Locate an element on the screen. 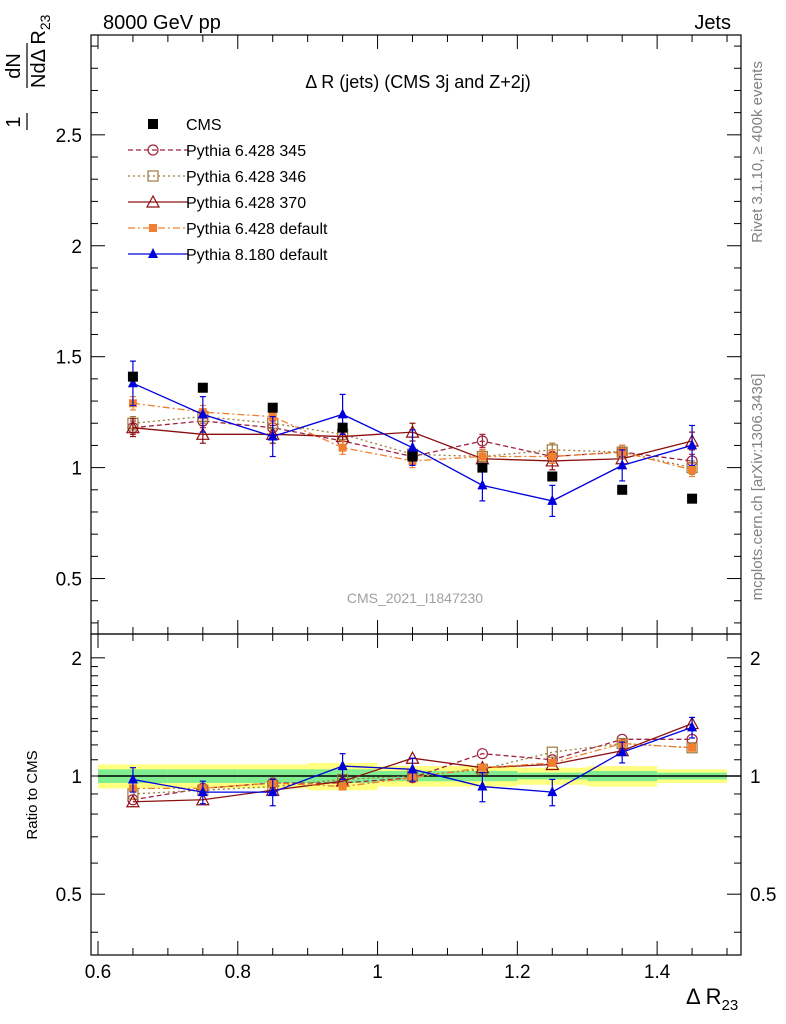 This screenshot has width=786, height=1024. x-tick-label: 0.8 is located at coordinates (238, 972).